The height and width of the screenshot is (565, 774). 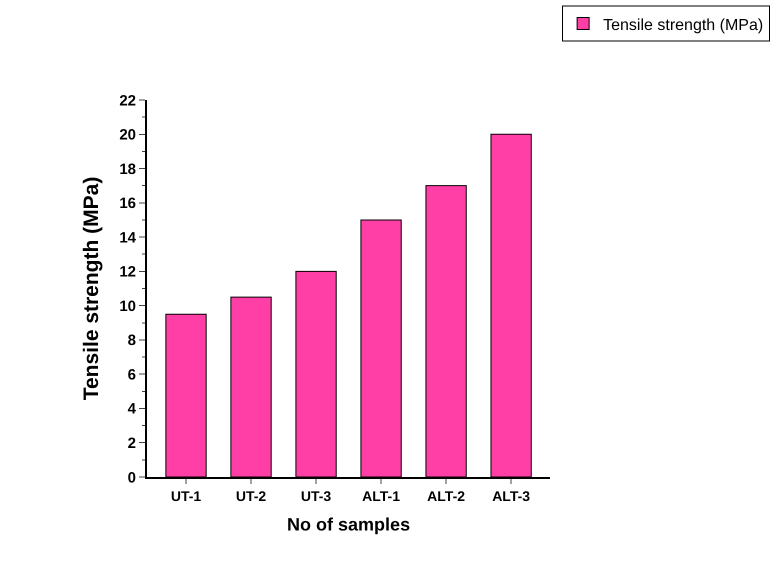 What do you see at coordinates (251, 496) in the screenshot?
I see `x-tick-label: UT-2` at bounding box center [251, 496].